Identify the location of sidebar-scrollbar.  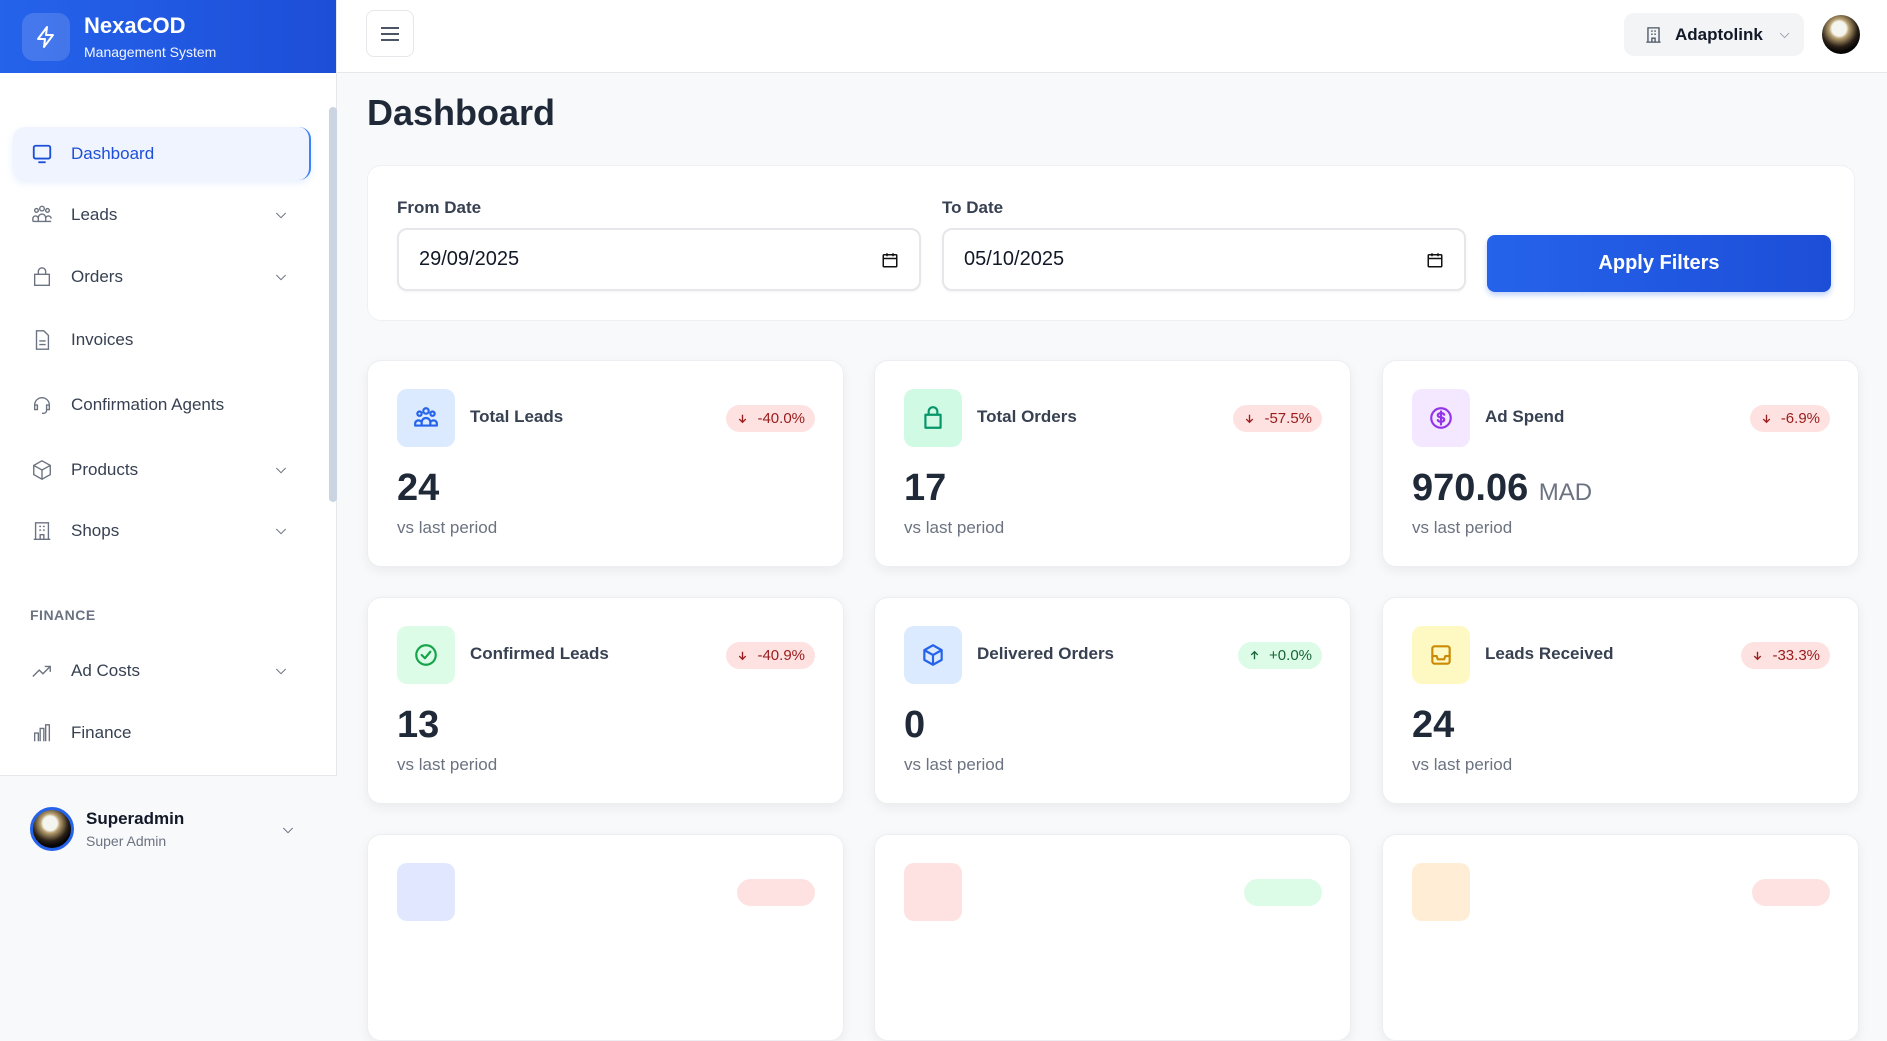
(333, 304).